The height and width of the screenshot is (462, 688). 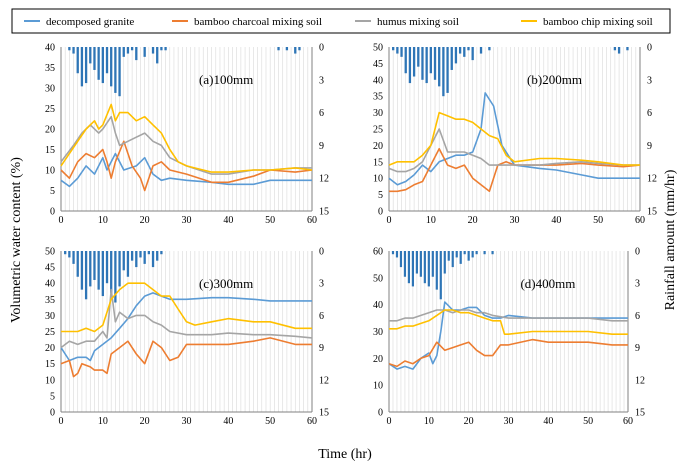 What do you see at coordinates (598, 22) in the screenshot?
I see `legend-label: bamboo chip mixing soil` at bounding box center [598, 22].